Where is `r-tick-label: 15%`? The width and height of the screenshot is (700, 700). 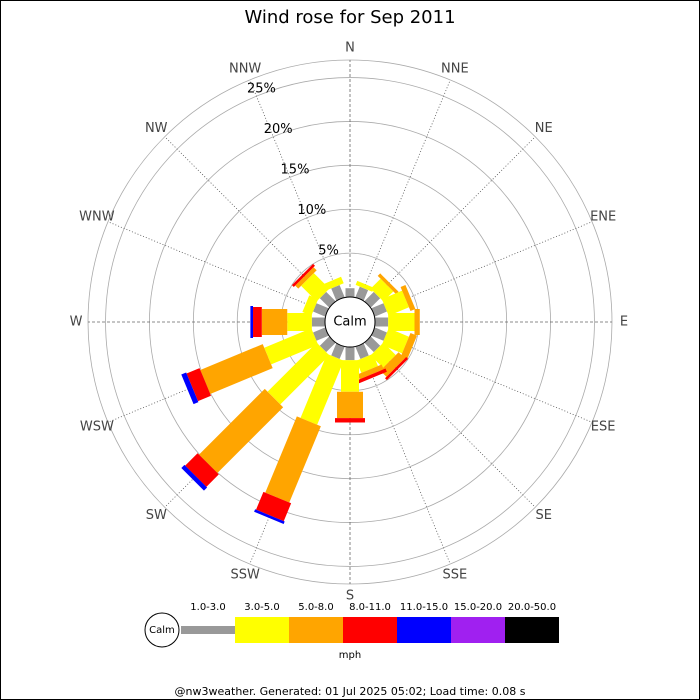 r-tick-label: 15% is located at coordinates (295, 169).